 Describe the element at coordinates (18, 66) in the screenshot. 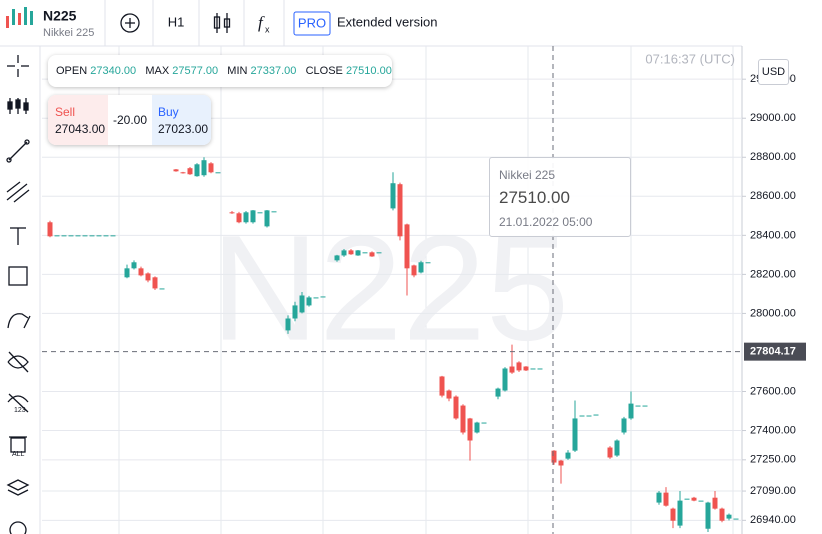

I see `crosshair-tool` at that location.